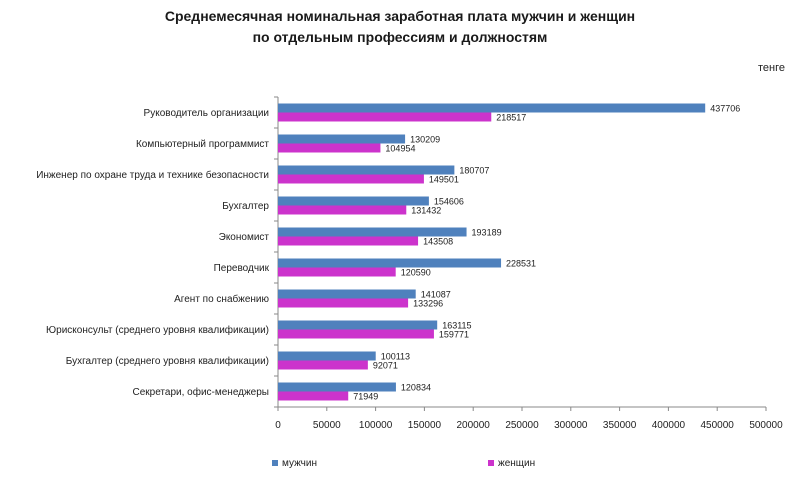  Describe the element at coordinates (449, 202) in the screenshot. I see `data-label: 154606` at that location.